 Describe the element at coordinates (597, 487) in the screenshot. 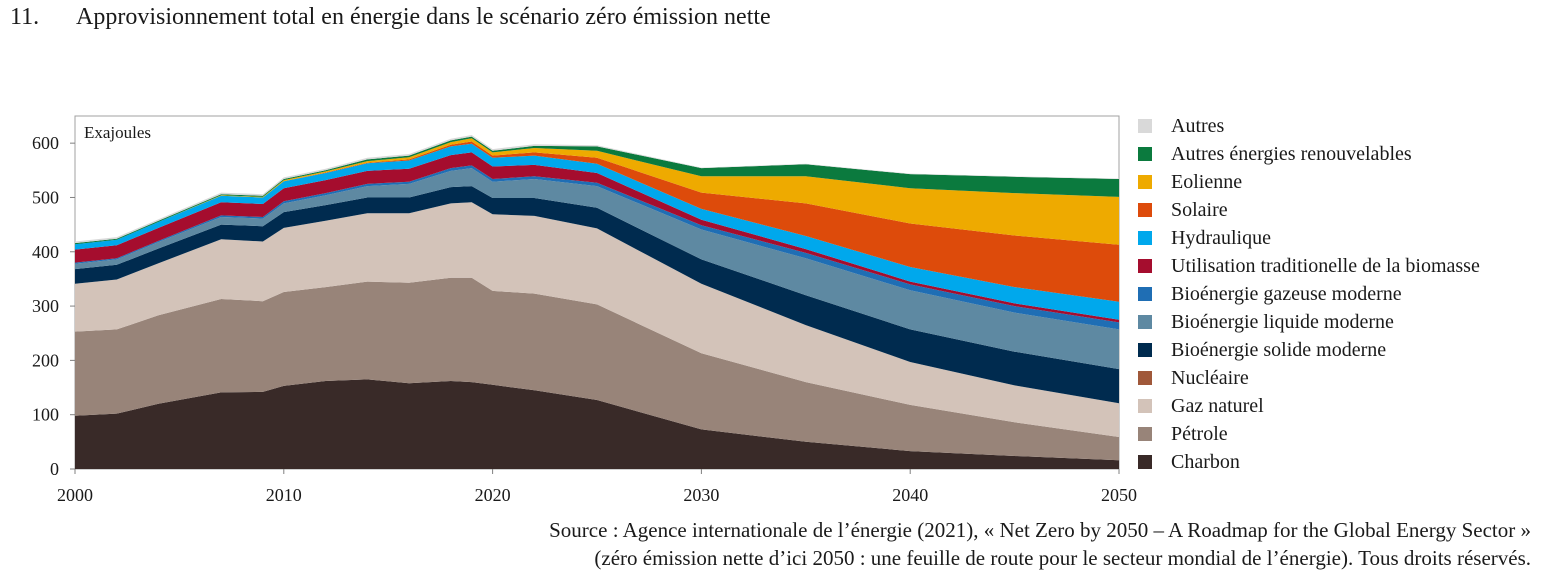

I see `x-axis: 2000 2010 2020 2030 2040 2050` at that location.